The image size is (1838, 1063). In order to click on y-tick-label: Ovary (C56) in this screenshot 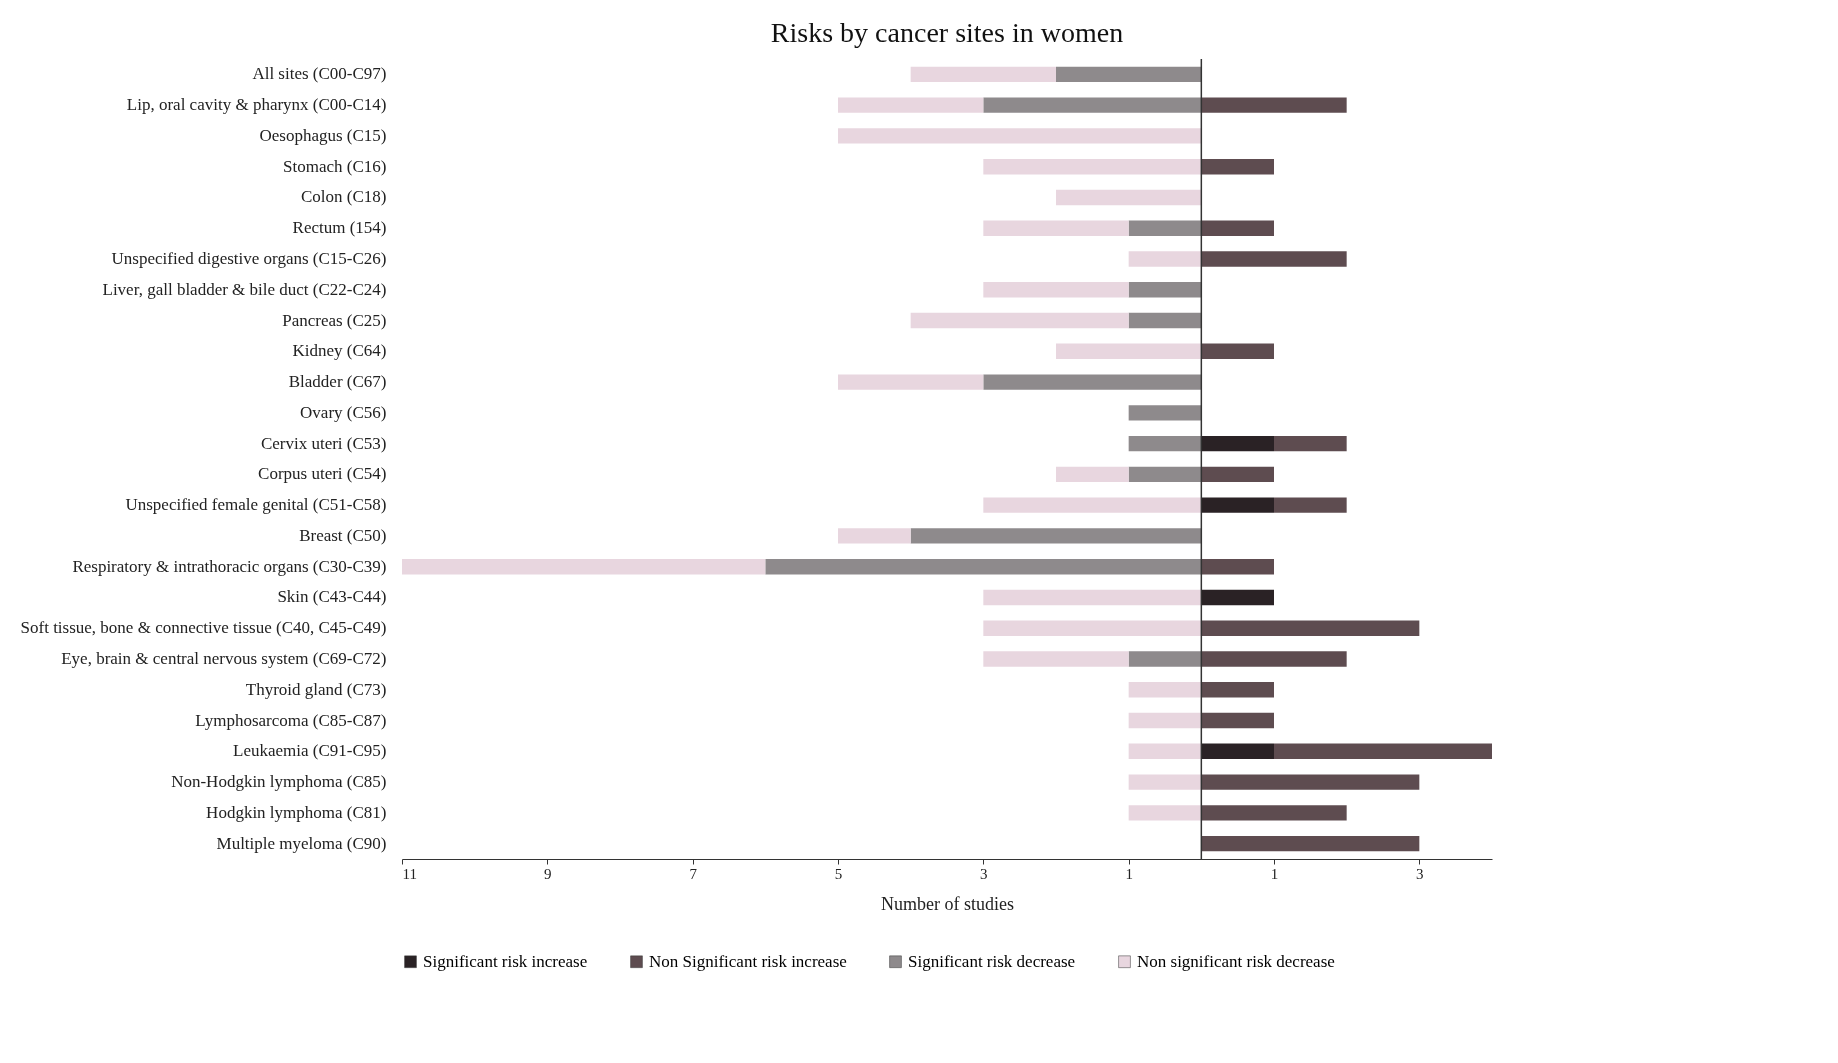, I will do `click(343, 412)`.